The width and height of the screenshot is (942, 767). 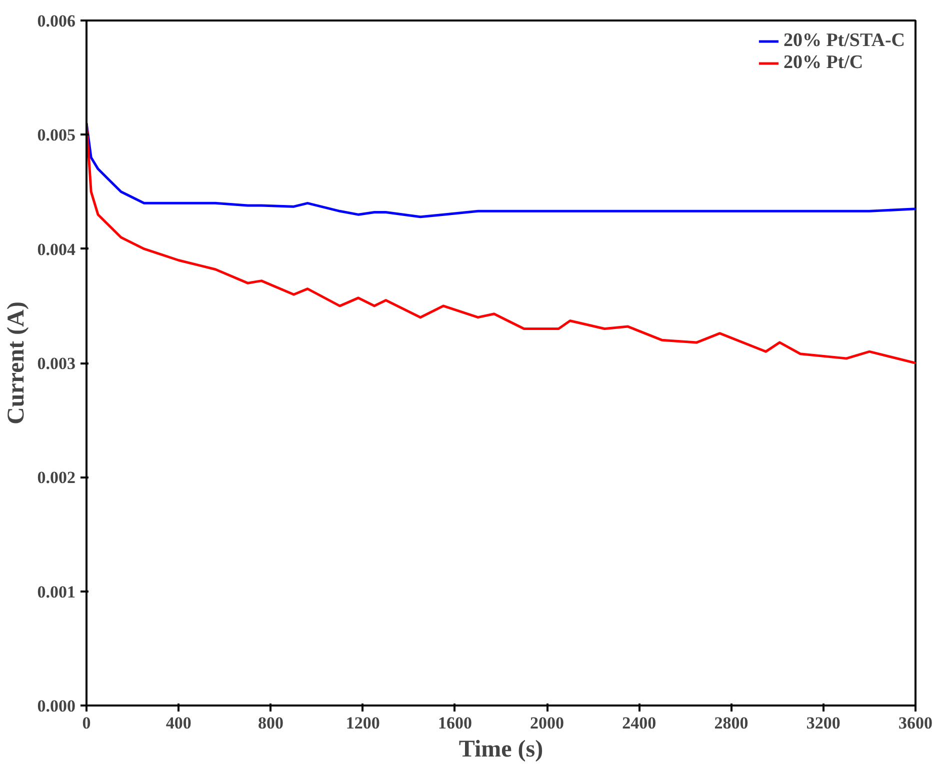 What do you see at coordinates (547, 723) in the screenshot?
I see `x-tick-label: 2000` at bounding box center [547, 723].